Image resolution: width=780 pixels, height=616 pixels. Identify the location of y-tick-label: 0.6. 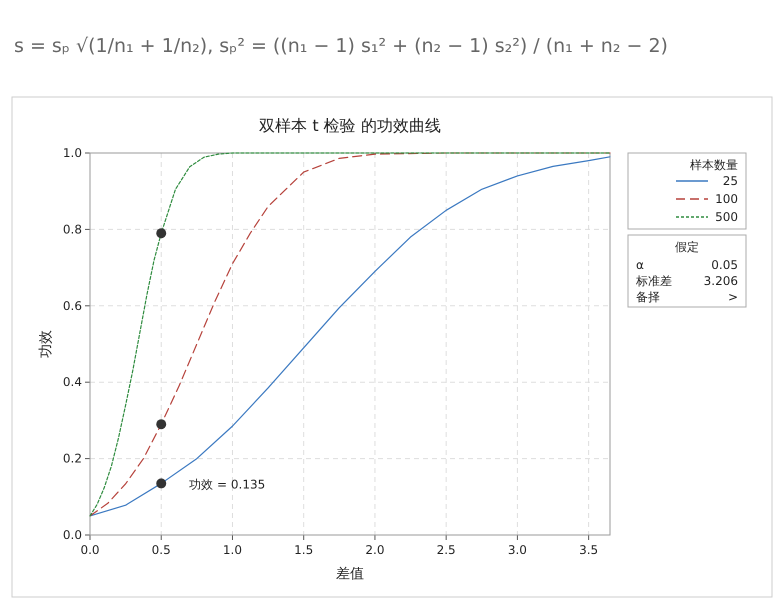
(72, 305).